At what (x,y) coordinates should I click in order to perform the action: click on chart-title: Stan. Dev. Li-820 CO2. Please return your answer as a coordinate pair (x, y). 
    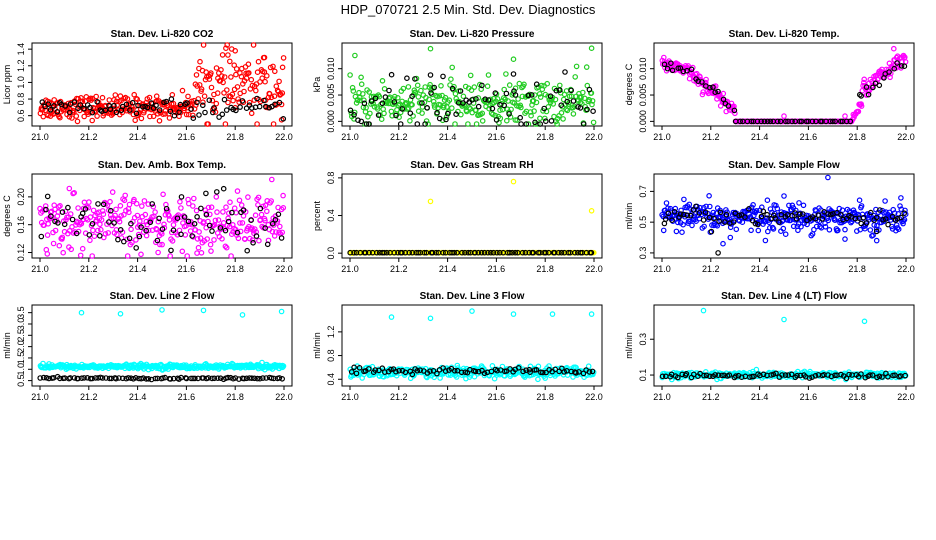
    Looking at the image, I should click on (162, 34).